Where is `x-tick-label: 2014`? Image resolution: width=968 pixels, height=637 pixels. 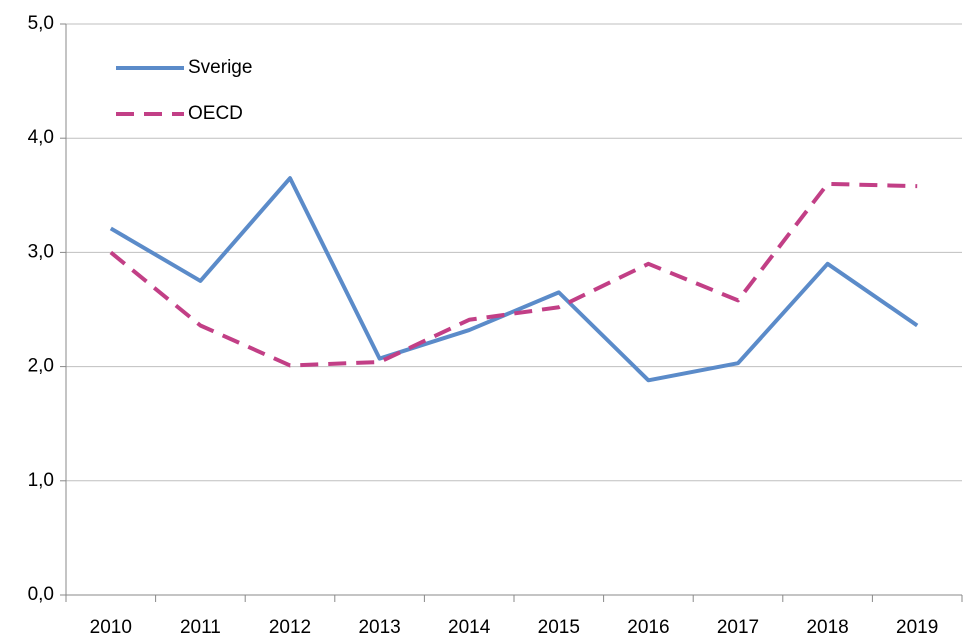 x-tick-label: 2014 is located at coordinates (469, 627).